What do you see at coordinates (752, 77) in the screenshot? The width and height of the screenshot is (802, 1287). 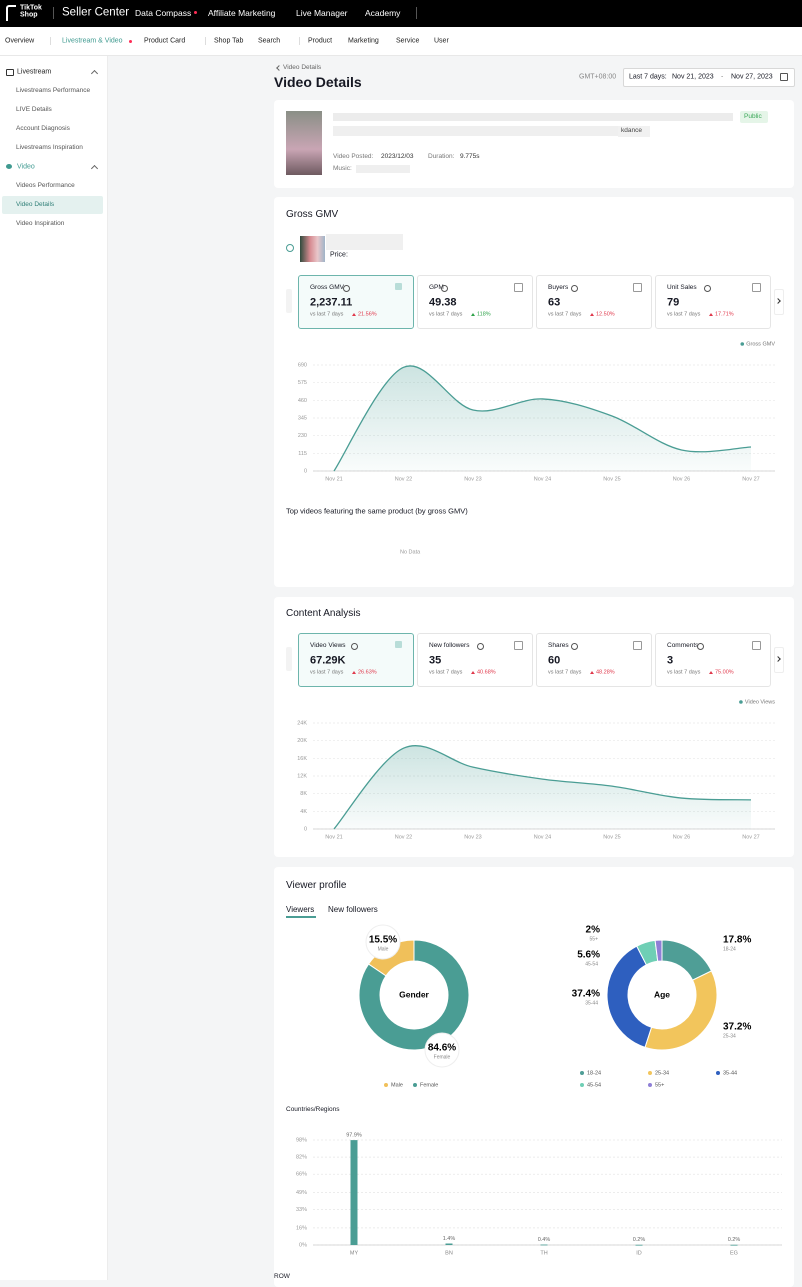 I see `date-end: Nov 27, 2023` at bounding box center [752, 77].